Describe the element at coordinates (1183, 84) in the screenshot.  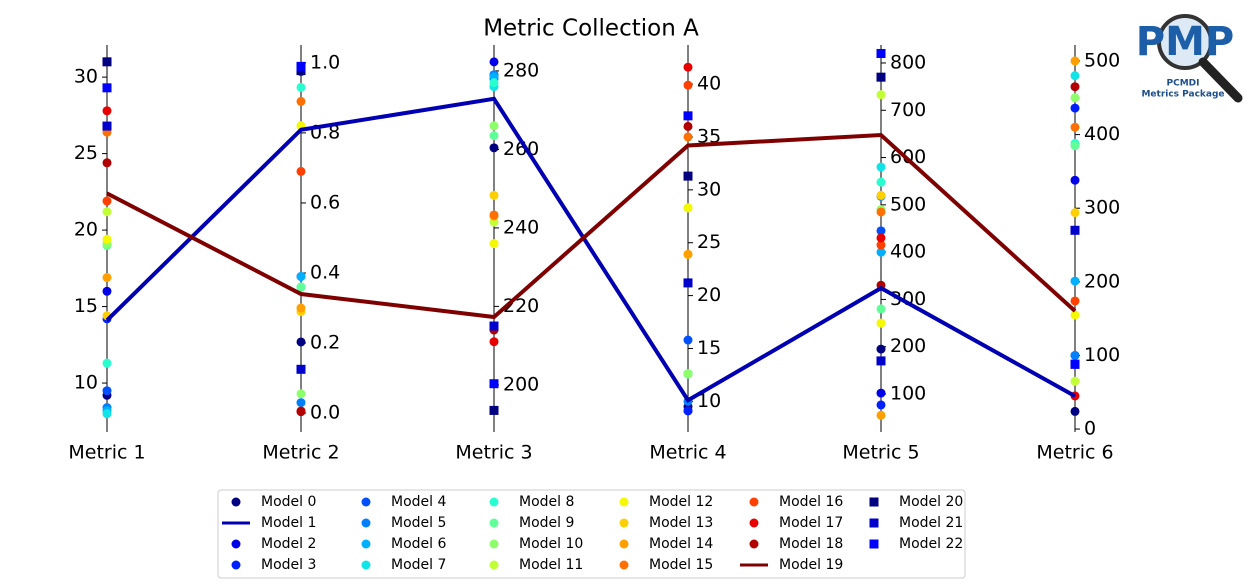
I see `logo-line: PCMDI` at that location.